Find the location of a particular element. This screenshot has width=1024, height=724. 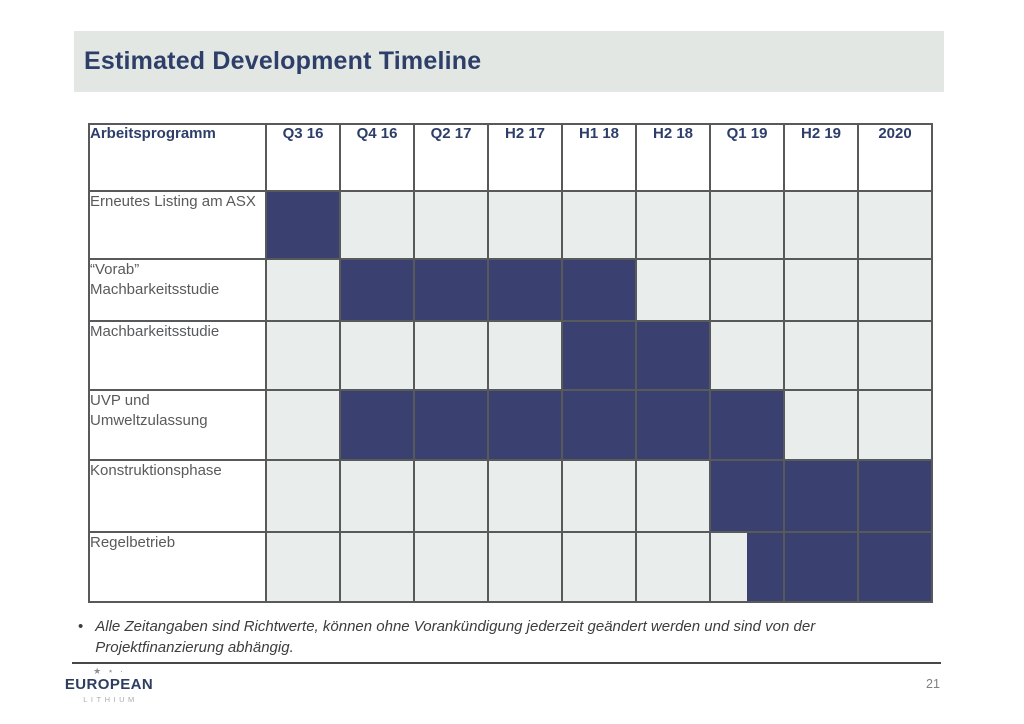

table-row: Machbarkeitsstudie is located at coordinates (510, 355).